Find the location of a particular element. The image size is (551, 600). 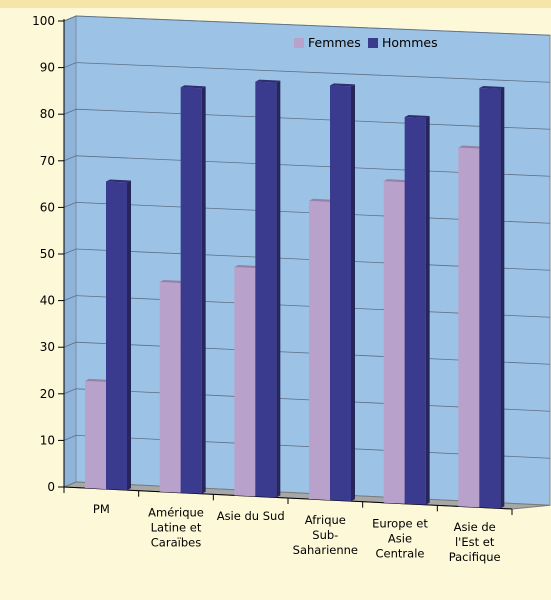

y-tick-label: 70 is located at coordinates (47, 161).